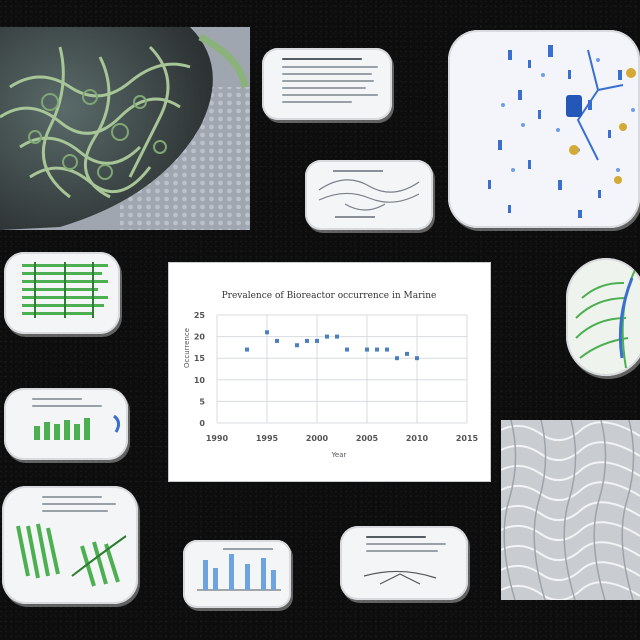  I want to click on x-axis-label: Year, so click(339, 455).